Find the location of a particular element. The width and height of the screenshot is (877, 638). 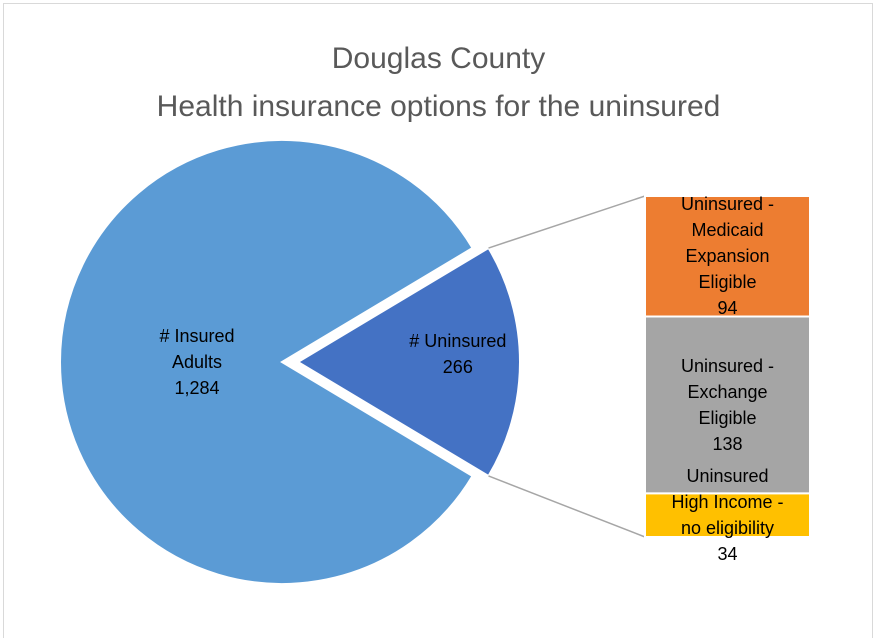

bar-label-line: Uninsured High Income - no eligibility is located at coordinates (727, 502).